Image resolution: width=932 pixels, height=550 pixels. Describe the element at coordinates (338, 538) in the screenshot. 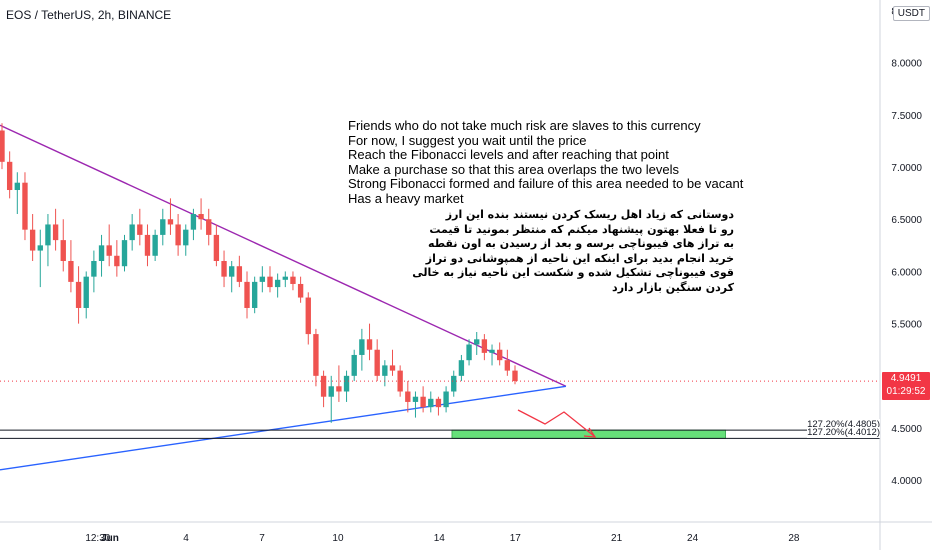

I see `x-tick-label: 10` at that location.